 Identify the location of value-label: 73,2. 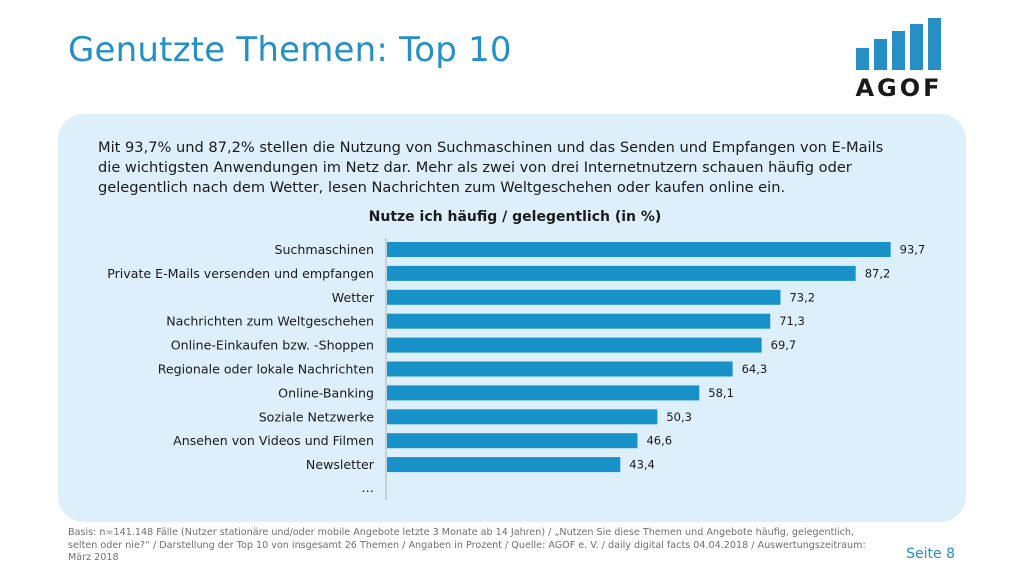
(802, 297).